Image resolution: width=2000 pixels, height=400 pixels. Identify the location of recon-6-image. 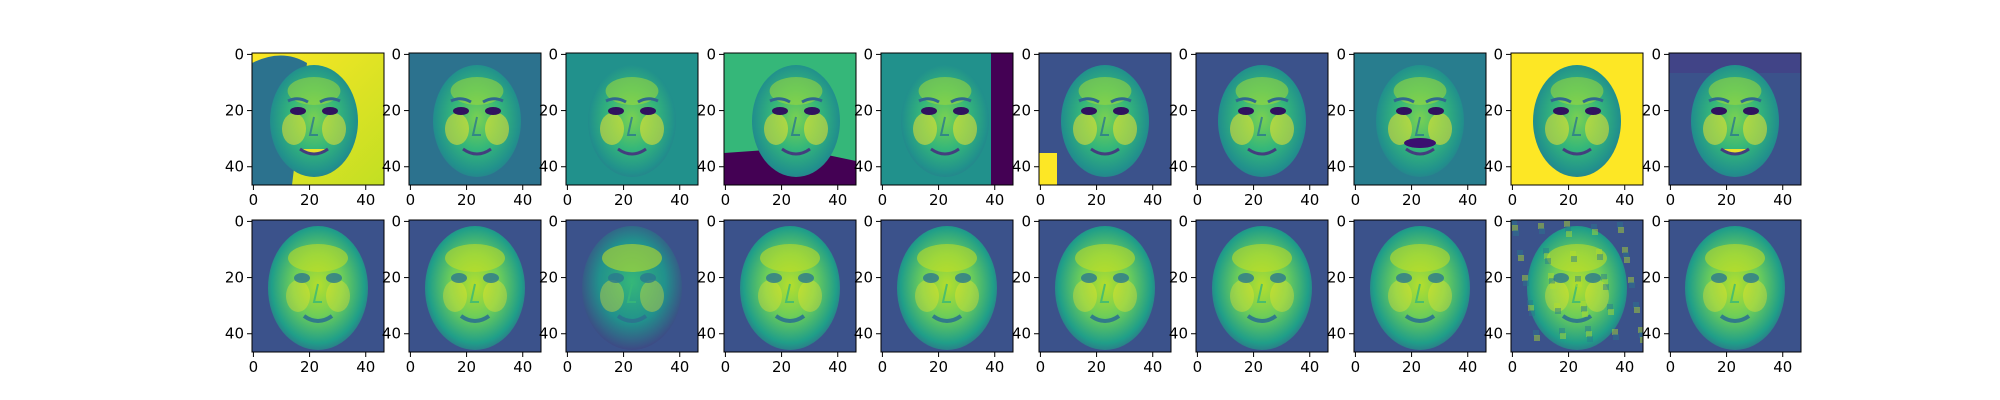
(1105, 286).